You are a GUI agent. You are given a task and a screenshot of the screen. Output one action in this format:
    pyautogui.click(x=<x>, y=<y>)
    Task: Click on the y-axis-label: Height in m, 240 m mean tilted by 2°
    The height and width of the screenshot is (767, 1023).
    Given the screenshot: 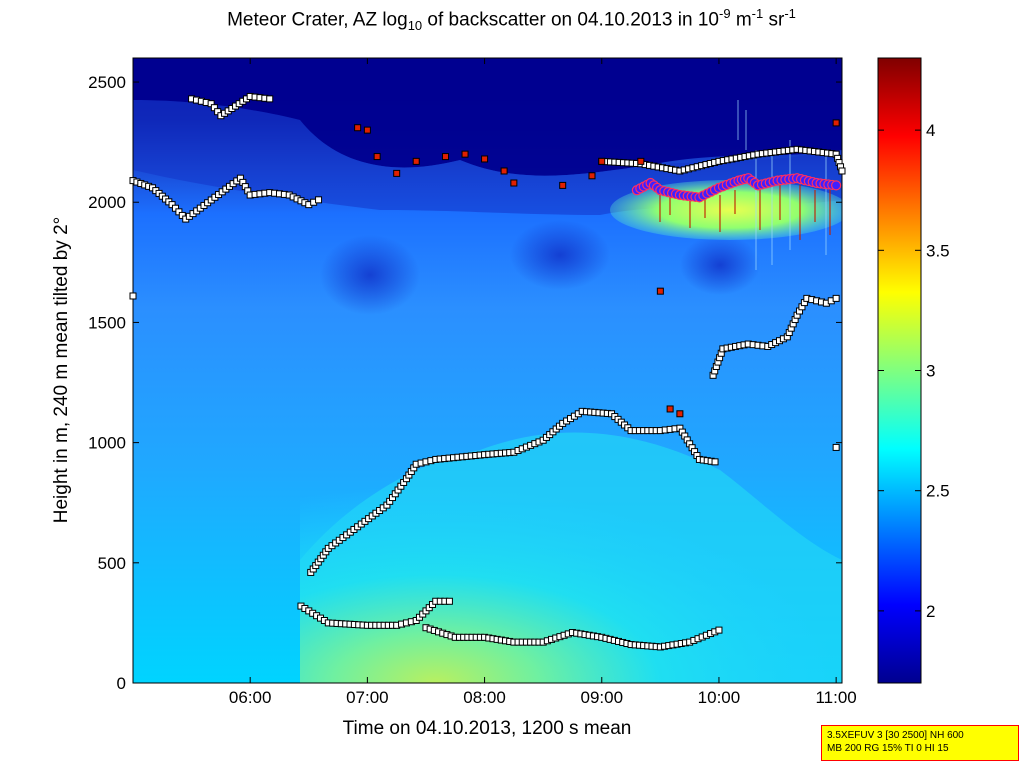 What is the action you would take?
    pyautogui.click(x=61, y=370)
    